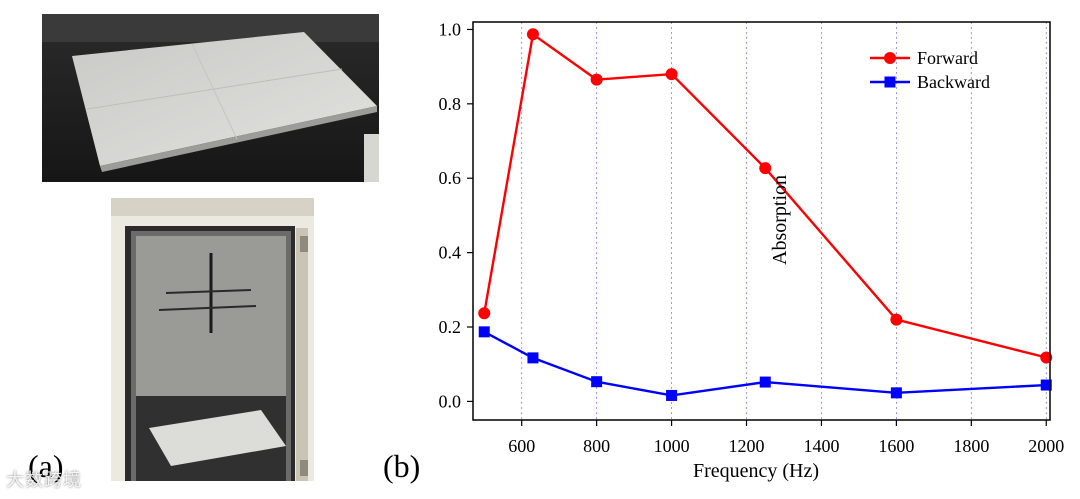 Image resolution: width=1080 pixels, height=499 pixels. I want to click on x-tick-label: 1400, so click(821, 446).